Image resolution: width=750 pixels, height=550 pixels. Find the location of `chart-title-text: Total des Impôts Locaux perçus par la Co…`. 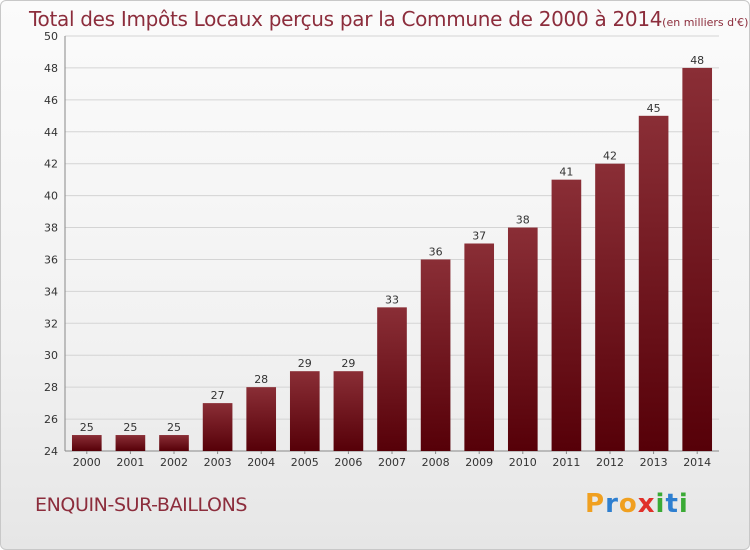

chart-title-text: Total des Impôts Locaux perçus par la Co… is located at coordinates (346, 19).